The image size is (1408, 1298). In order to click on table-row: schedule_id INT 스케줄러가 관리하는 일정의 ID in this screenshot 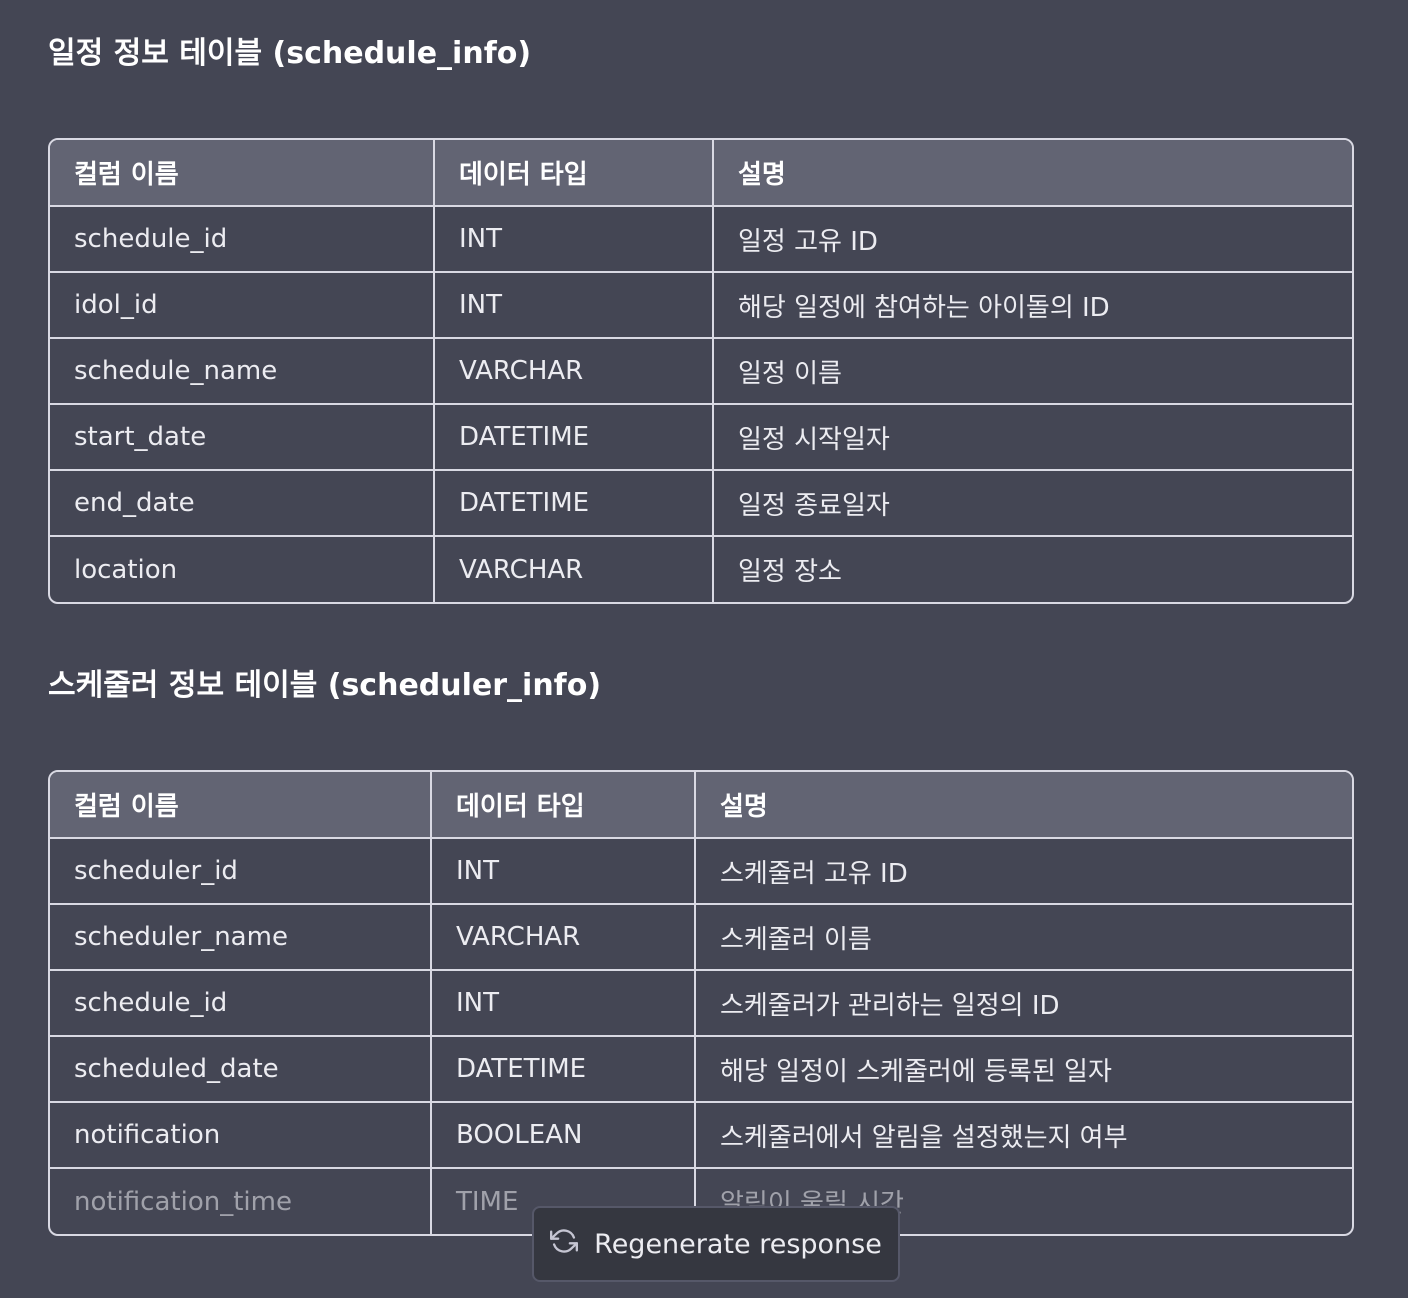, I will do `click(701, 1003)`.